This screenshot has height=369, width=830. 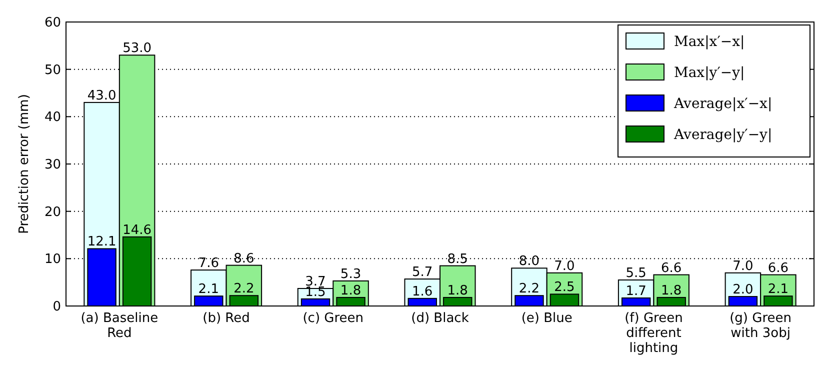 I want to click on y-tick-label: 60, so click(x=52, y=23).